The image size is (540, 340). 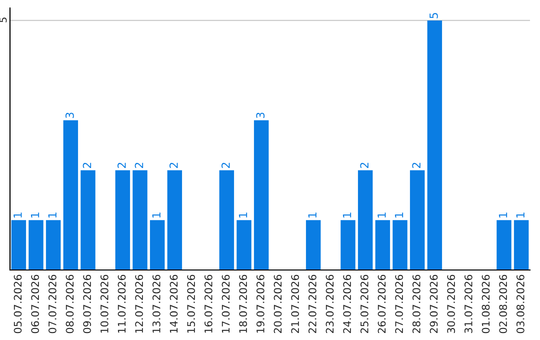 What do you see at coordinates (208, 303) in the screenshot?
I see `x-tick-label: 16.07.2026` at bounding box center [208, 303].